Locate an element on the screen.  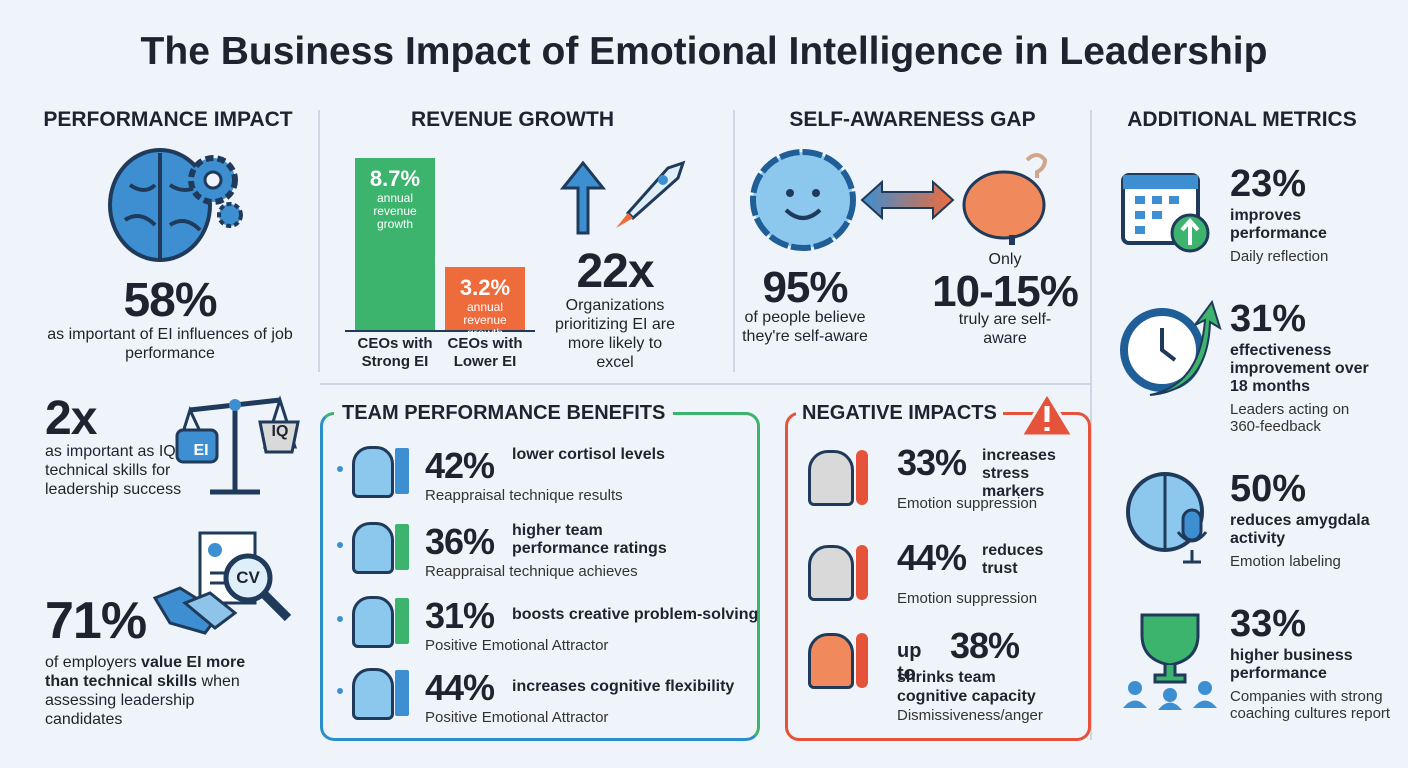
bar-value-label: 8.7% is located at coordinates (395, 178).